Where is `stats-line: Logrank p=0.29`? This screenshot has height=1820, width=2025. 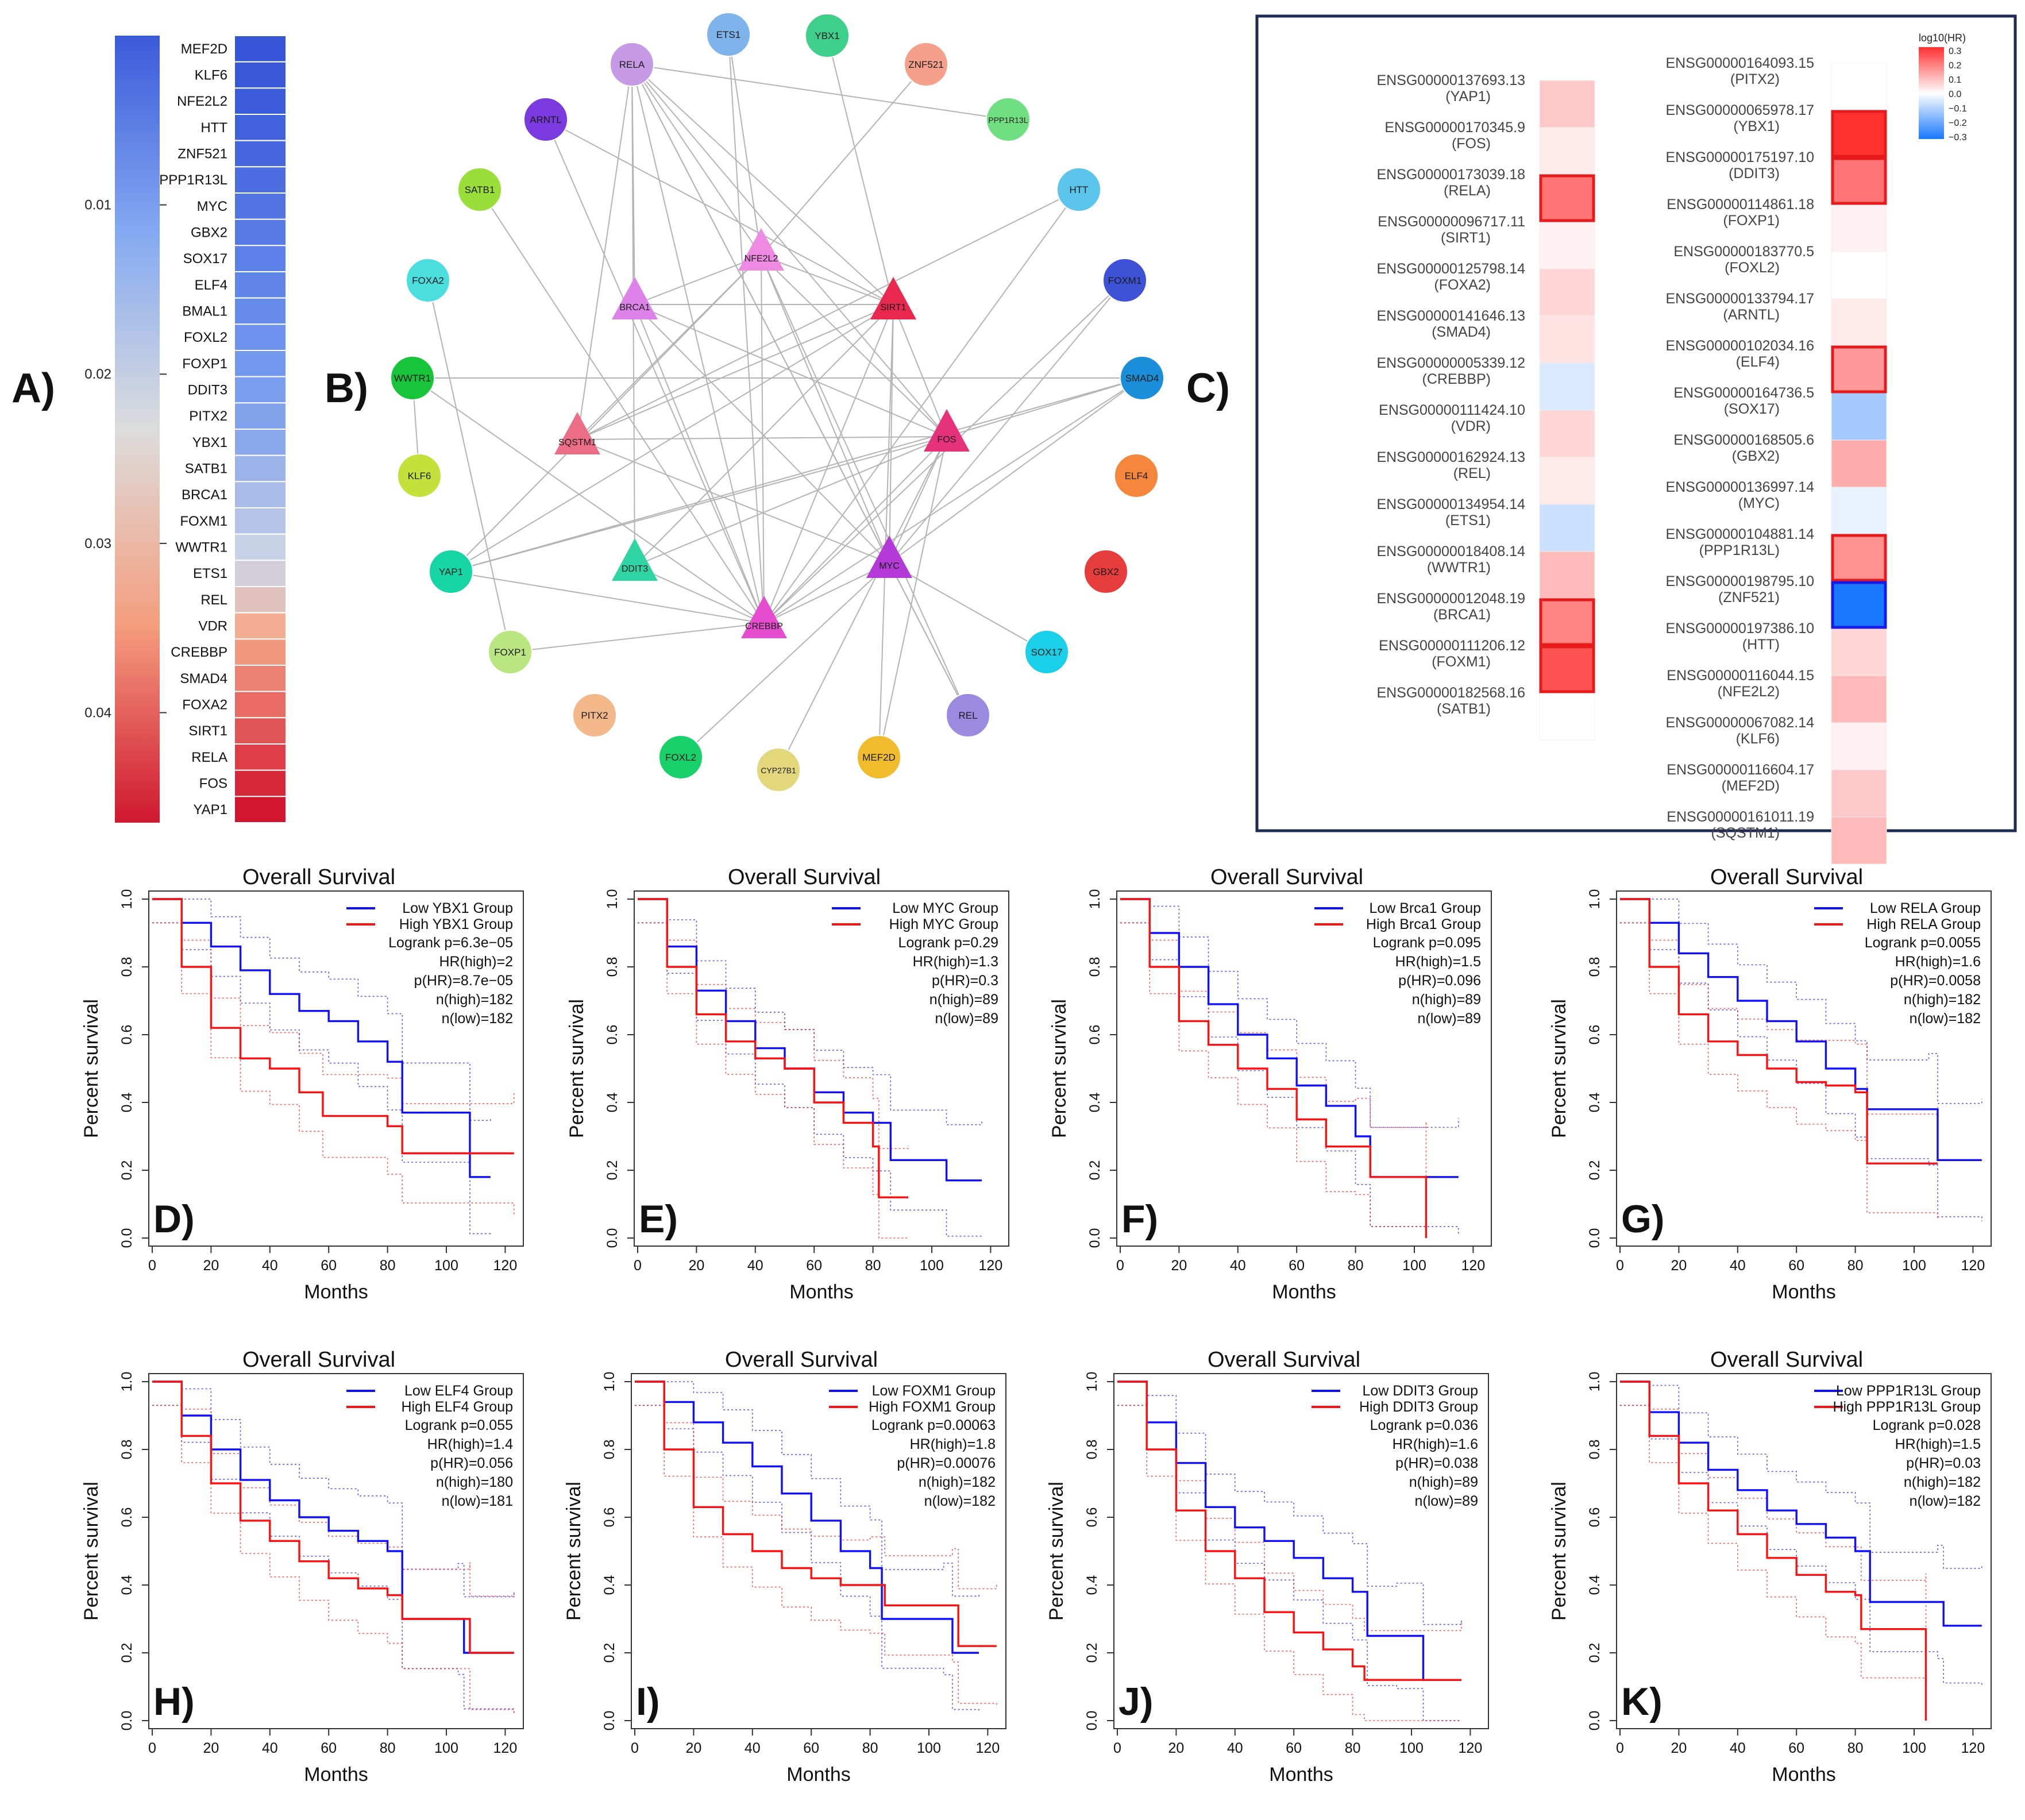 stats-line: Logrank p=0.29 is located at coordinates (948, 943).